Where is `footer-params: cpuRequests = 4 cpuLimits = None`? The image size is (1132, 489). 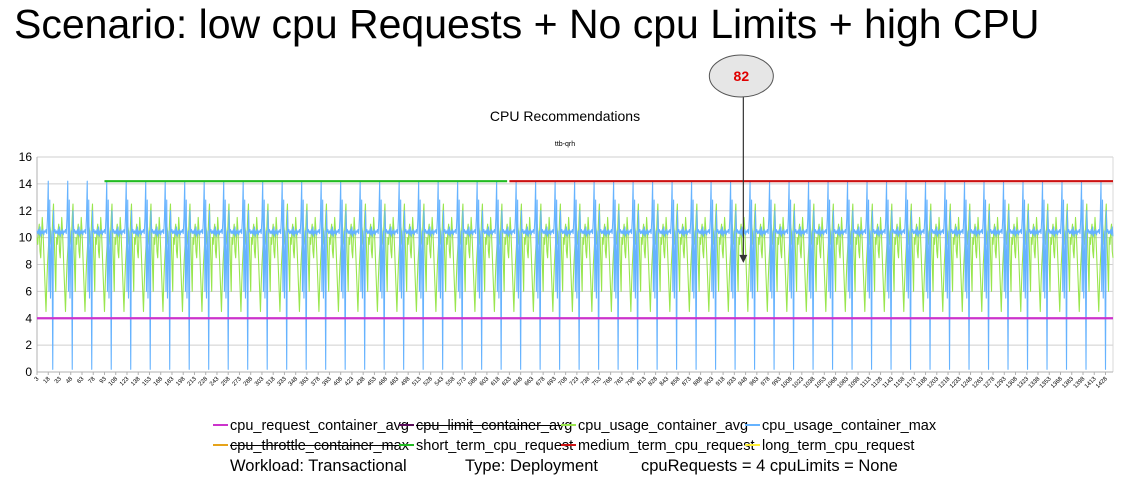
footer-params: cpuRequests = 4 cpuLimits = None is located at coordinates (769, 466).